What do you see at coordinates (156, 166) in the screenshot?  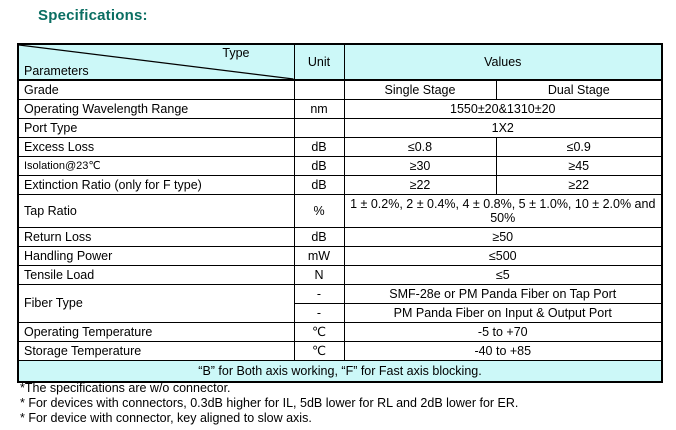 I see `param-cell: Isolation@23℃` at bounding box center [156, 166].